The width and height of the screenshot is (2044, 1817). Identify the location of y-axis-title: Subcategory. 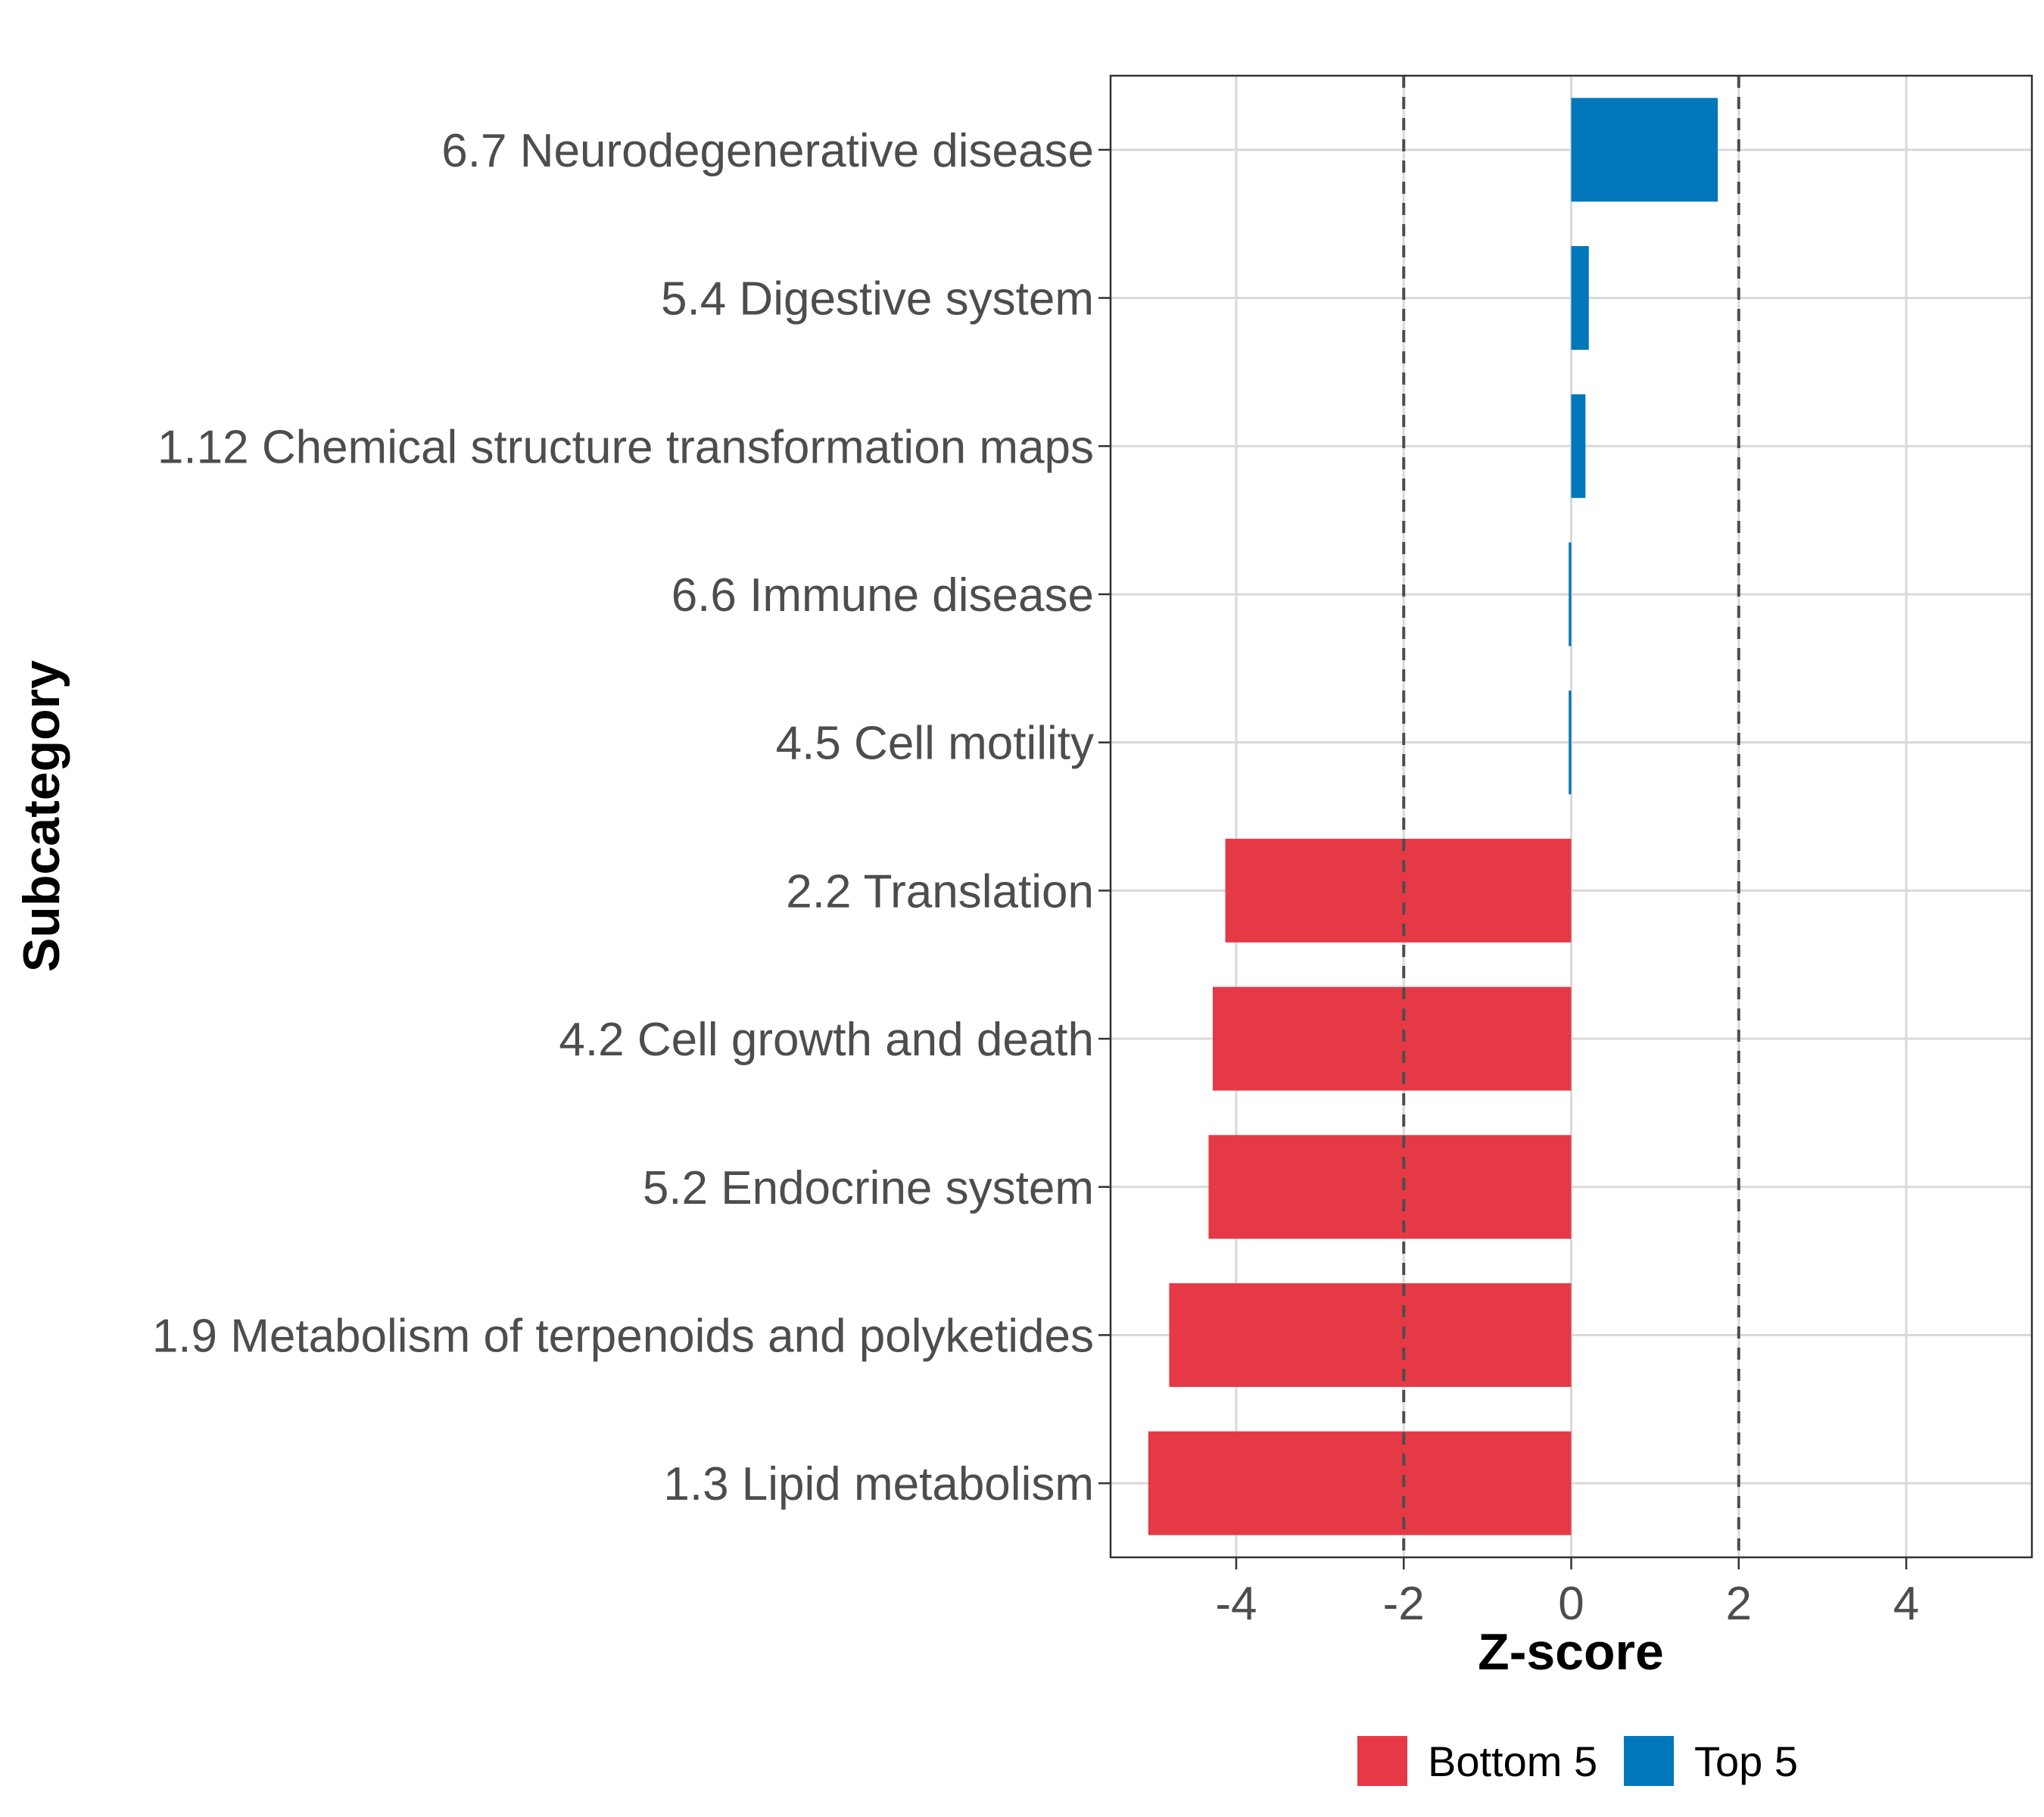
(41, 816).